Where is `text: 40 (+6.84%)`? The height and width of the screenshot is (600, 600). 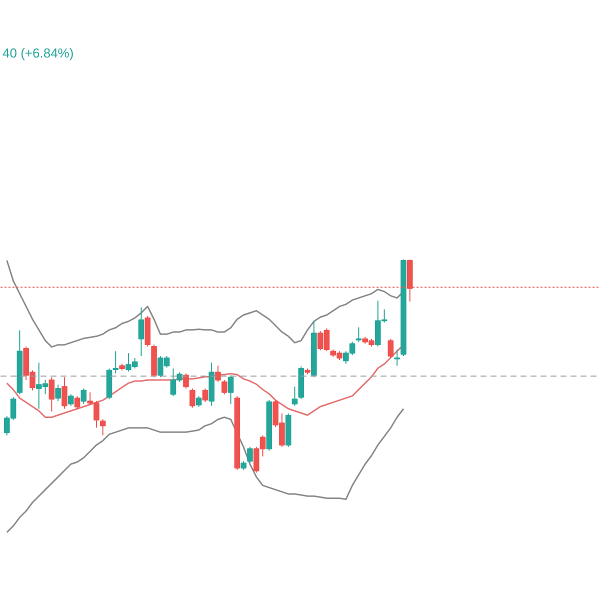
text: 40 (+6.84%) is located at coordinates (38, 53).